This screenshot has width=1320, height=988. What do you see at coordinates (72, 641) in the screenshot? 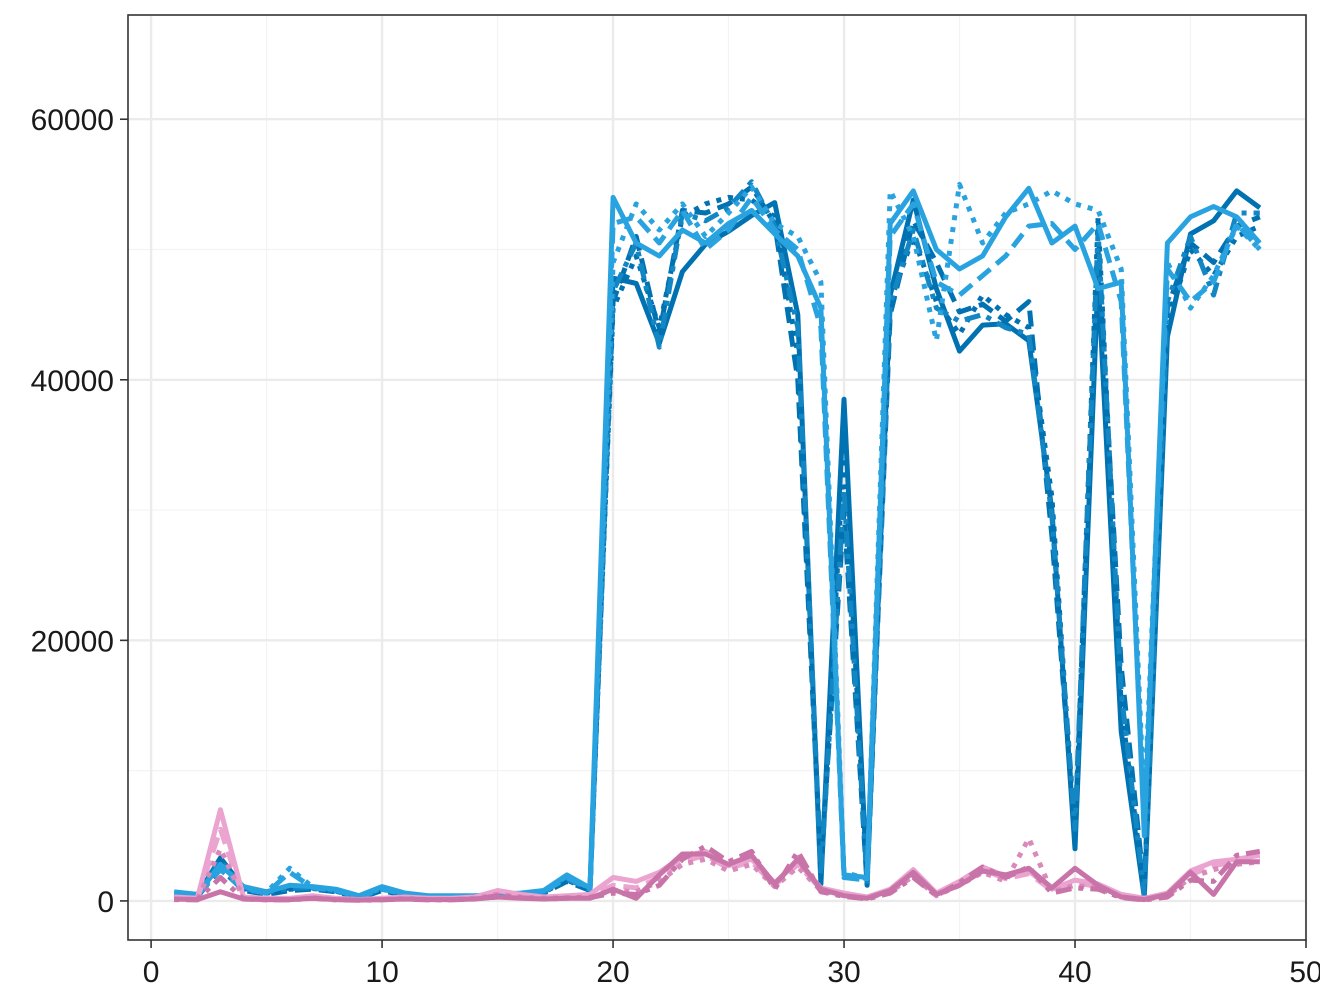
I see `y-tick-label: 20000` at bounding box center [72, 641].